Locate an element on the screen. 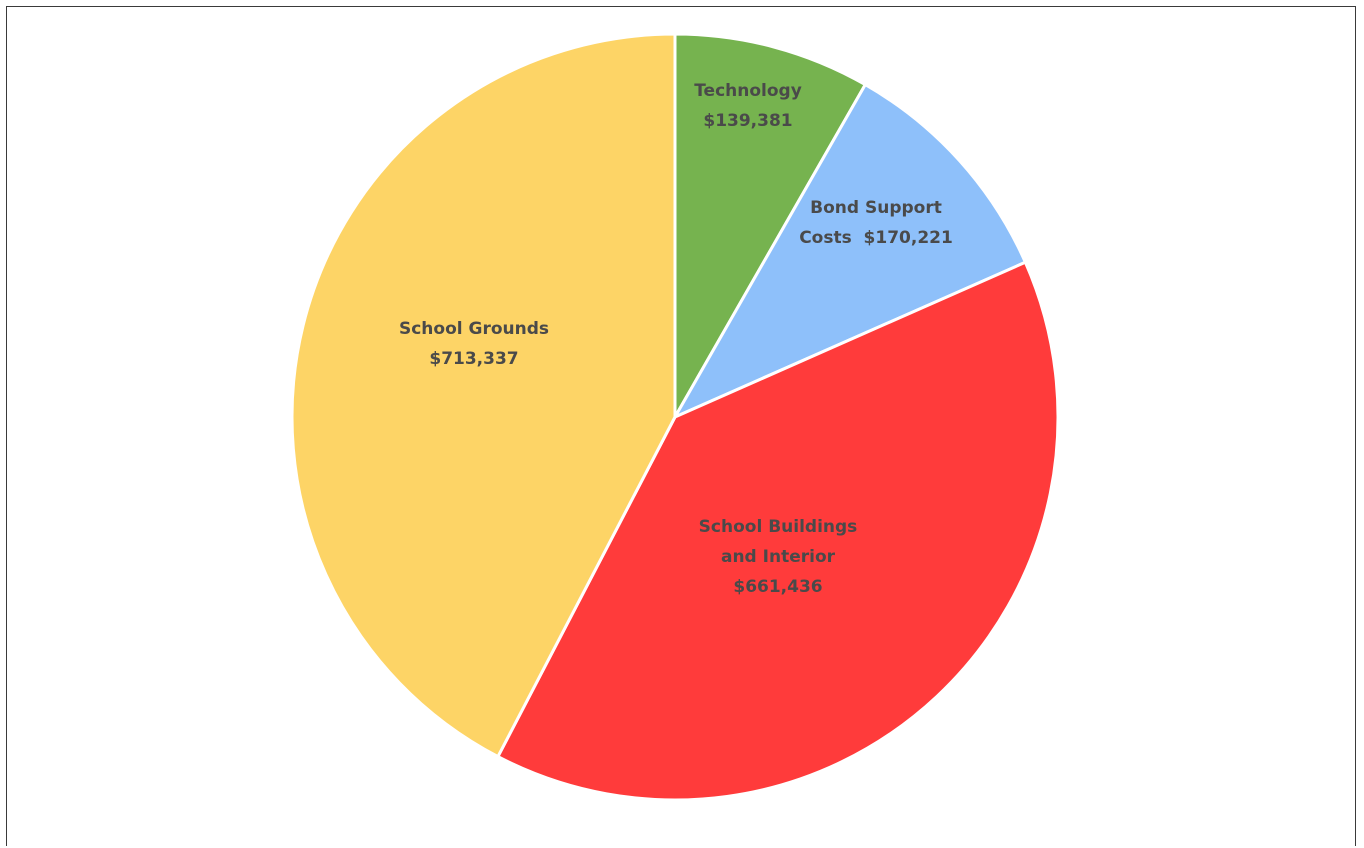 The width and height of the screenshot is (1364, 848). slice-label-line: School Buildings is located at coordinates (778, 527).